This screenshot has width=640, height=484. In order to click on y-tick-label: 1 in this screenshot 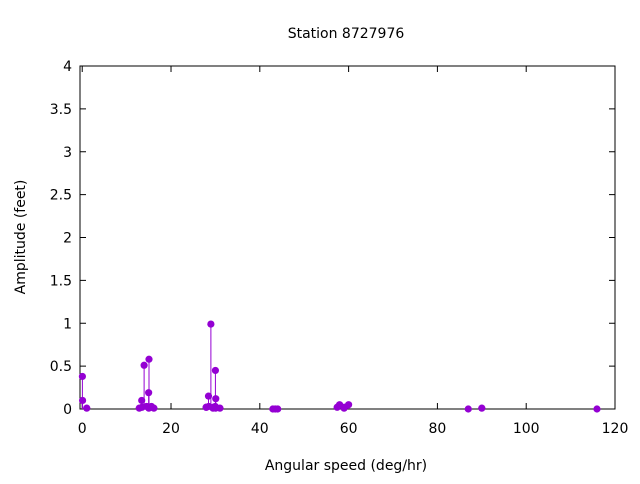, I will do `click(67, 324)`.